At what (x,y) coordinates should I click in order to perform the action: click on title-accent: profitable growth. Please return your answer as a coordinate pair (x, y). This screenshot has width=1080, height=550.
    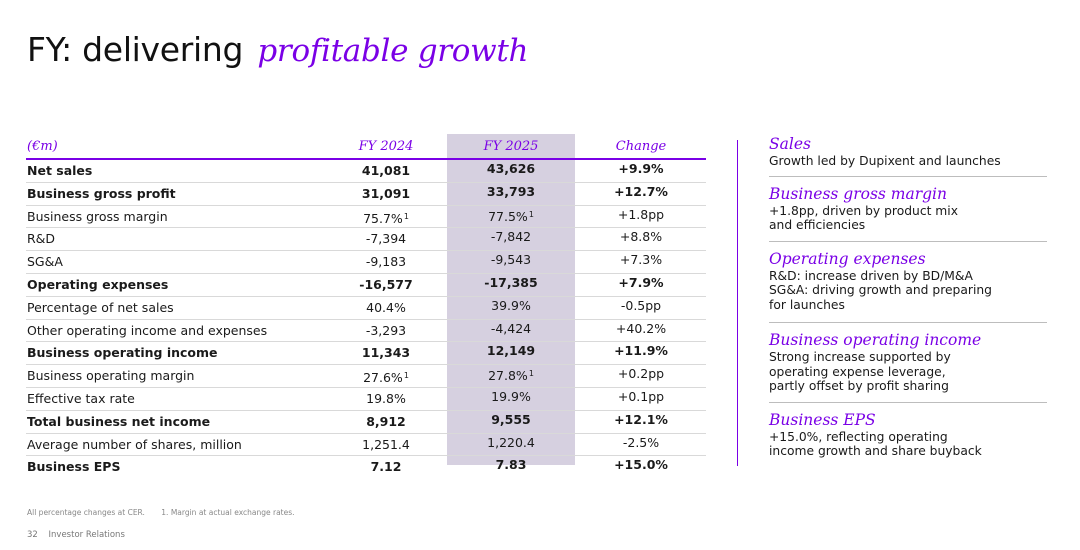
    Looking at the image, I should click on (393, 51).